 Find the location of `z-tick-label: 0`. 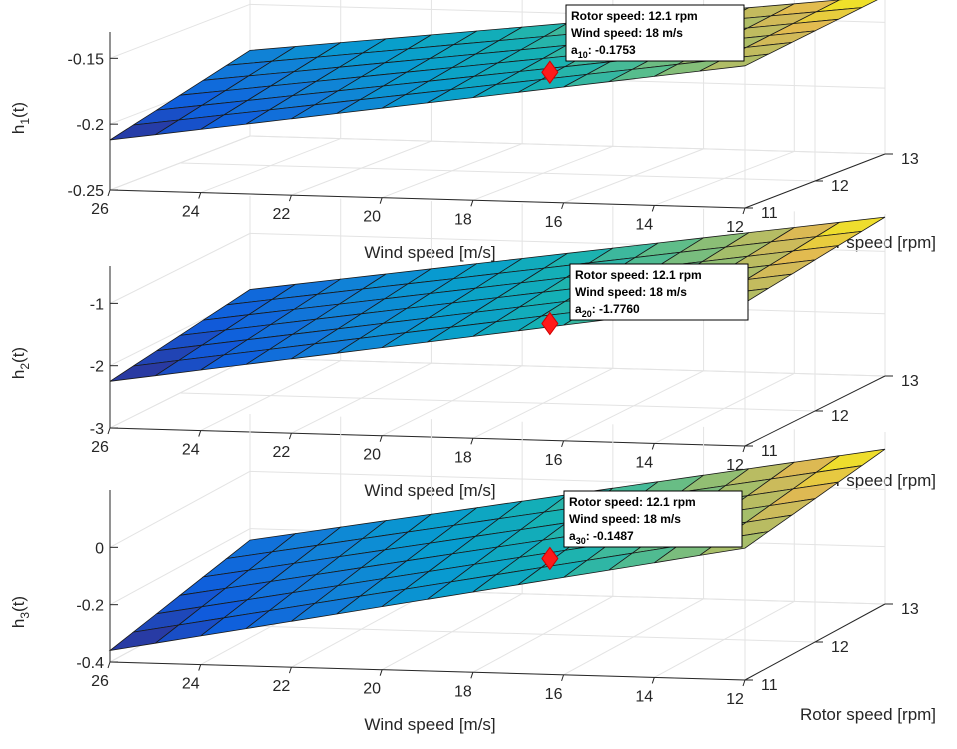

z-tick-label: 0 is located at coordinates (99, 548).